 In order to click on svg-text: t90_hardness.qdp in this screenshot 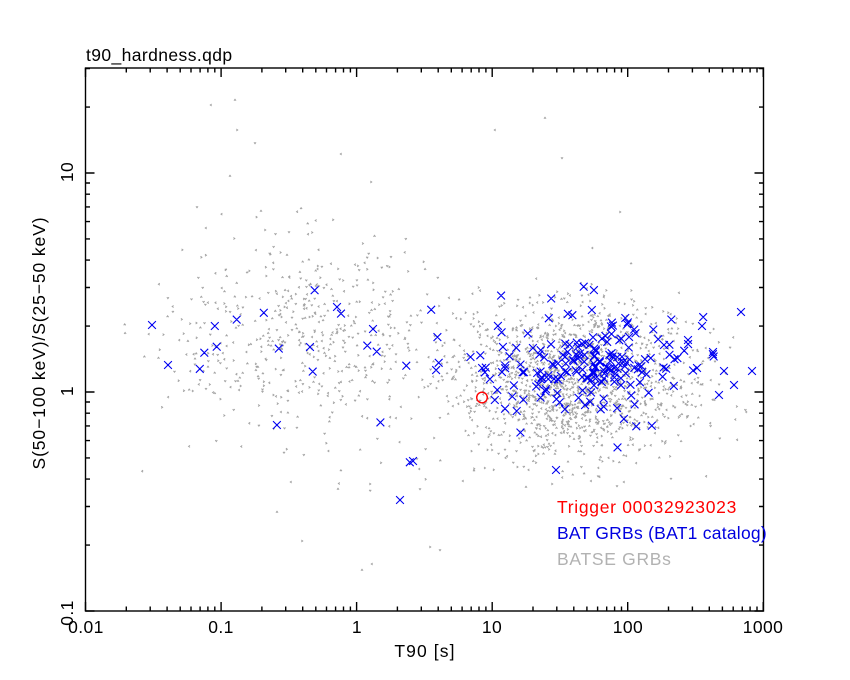, I will do `click(159, 55)`.